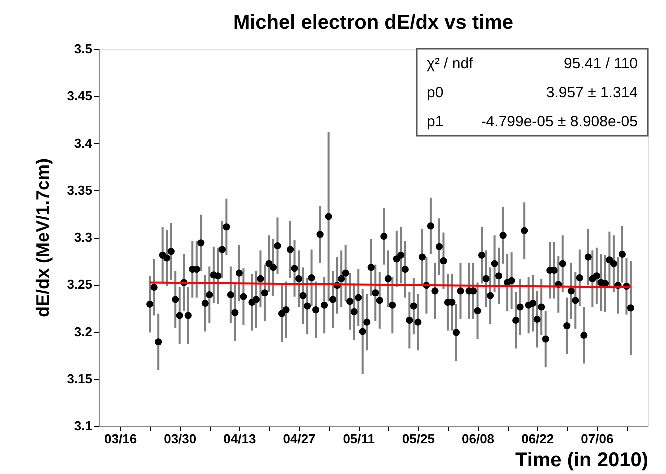 The height and width of the screenshot is (474, 666). What do you see at coordinates (83, 332) in the screenshot?
I see `y-tick-label: 3.2` at bounding box center [83, 332].